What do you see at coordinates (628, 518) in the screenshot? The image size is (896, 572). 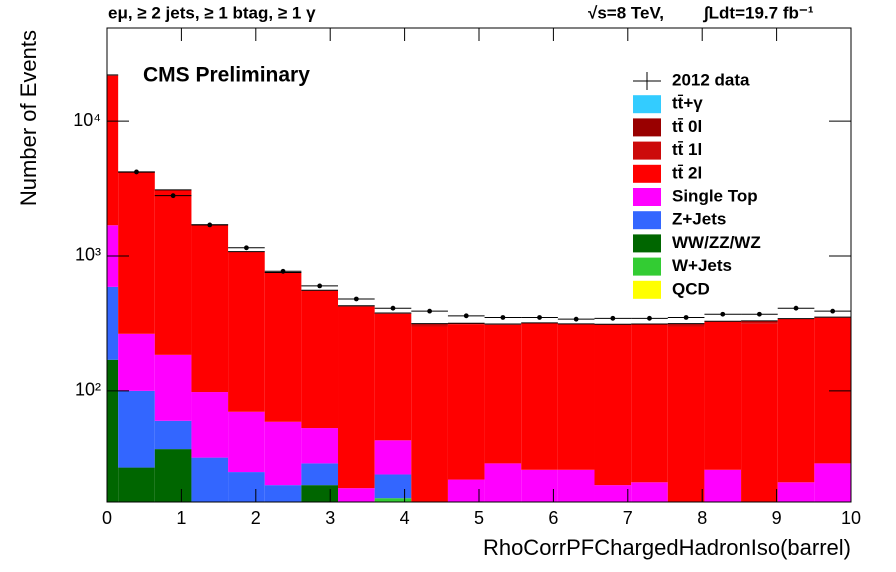 I see `x-tick-label: 7` at bounding box center [628, 518].